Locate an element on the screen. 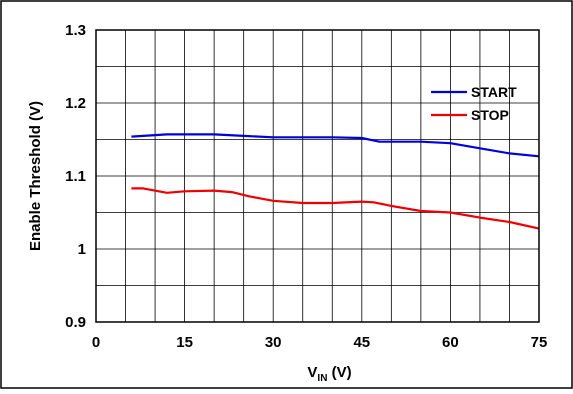  series-line-start is located at coordinates (335, 145).